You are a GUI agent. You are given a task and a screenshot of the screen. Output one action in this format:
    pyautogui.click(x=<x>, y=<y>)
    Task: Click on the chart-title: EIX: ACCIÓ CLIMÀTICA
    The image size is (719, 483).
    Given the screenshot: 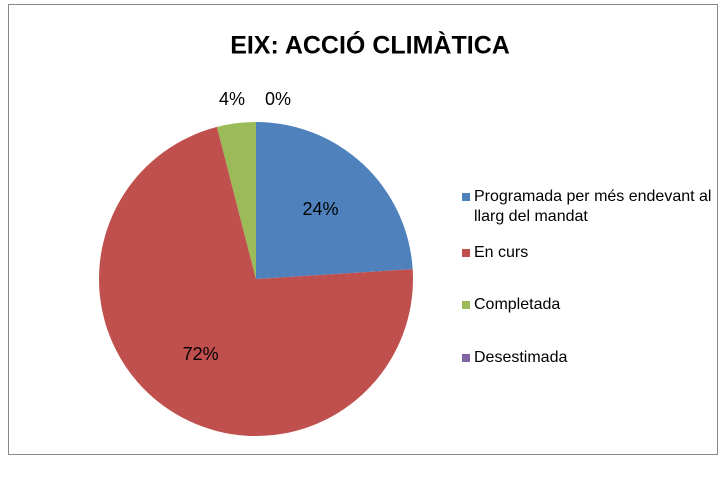 What is the action you would take?
    pyautogui.click(x=370, y=45)
    